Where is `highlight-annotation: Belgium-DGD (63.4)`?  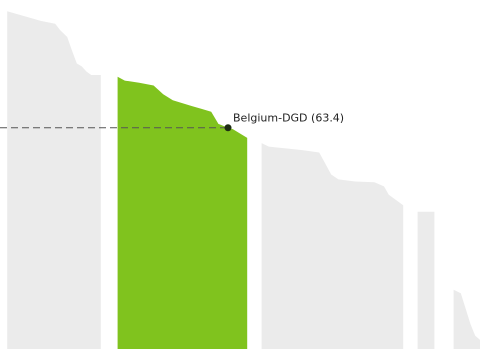 highlight-annotation: Belgium-DGD (63.4) is located at coordinates (288, 118).